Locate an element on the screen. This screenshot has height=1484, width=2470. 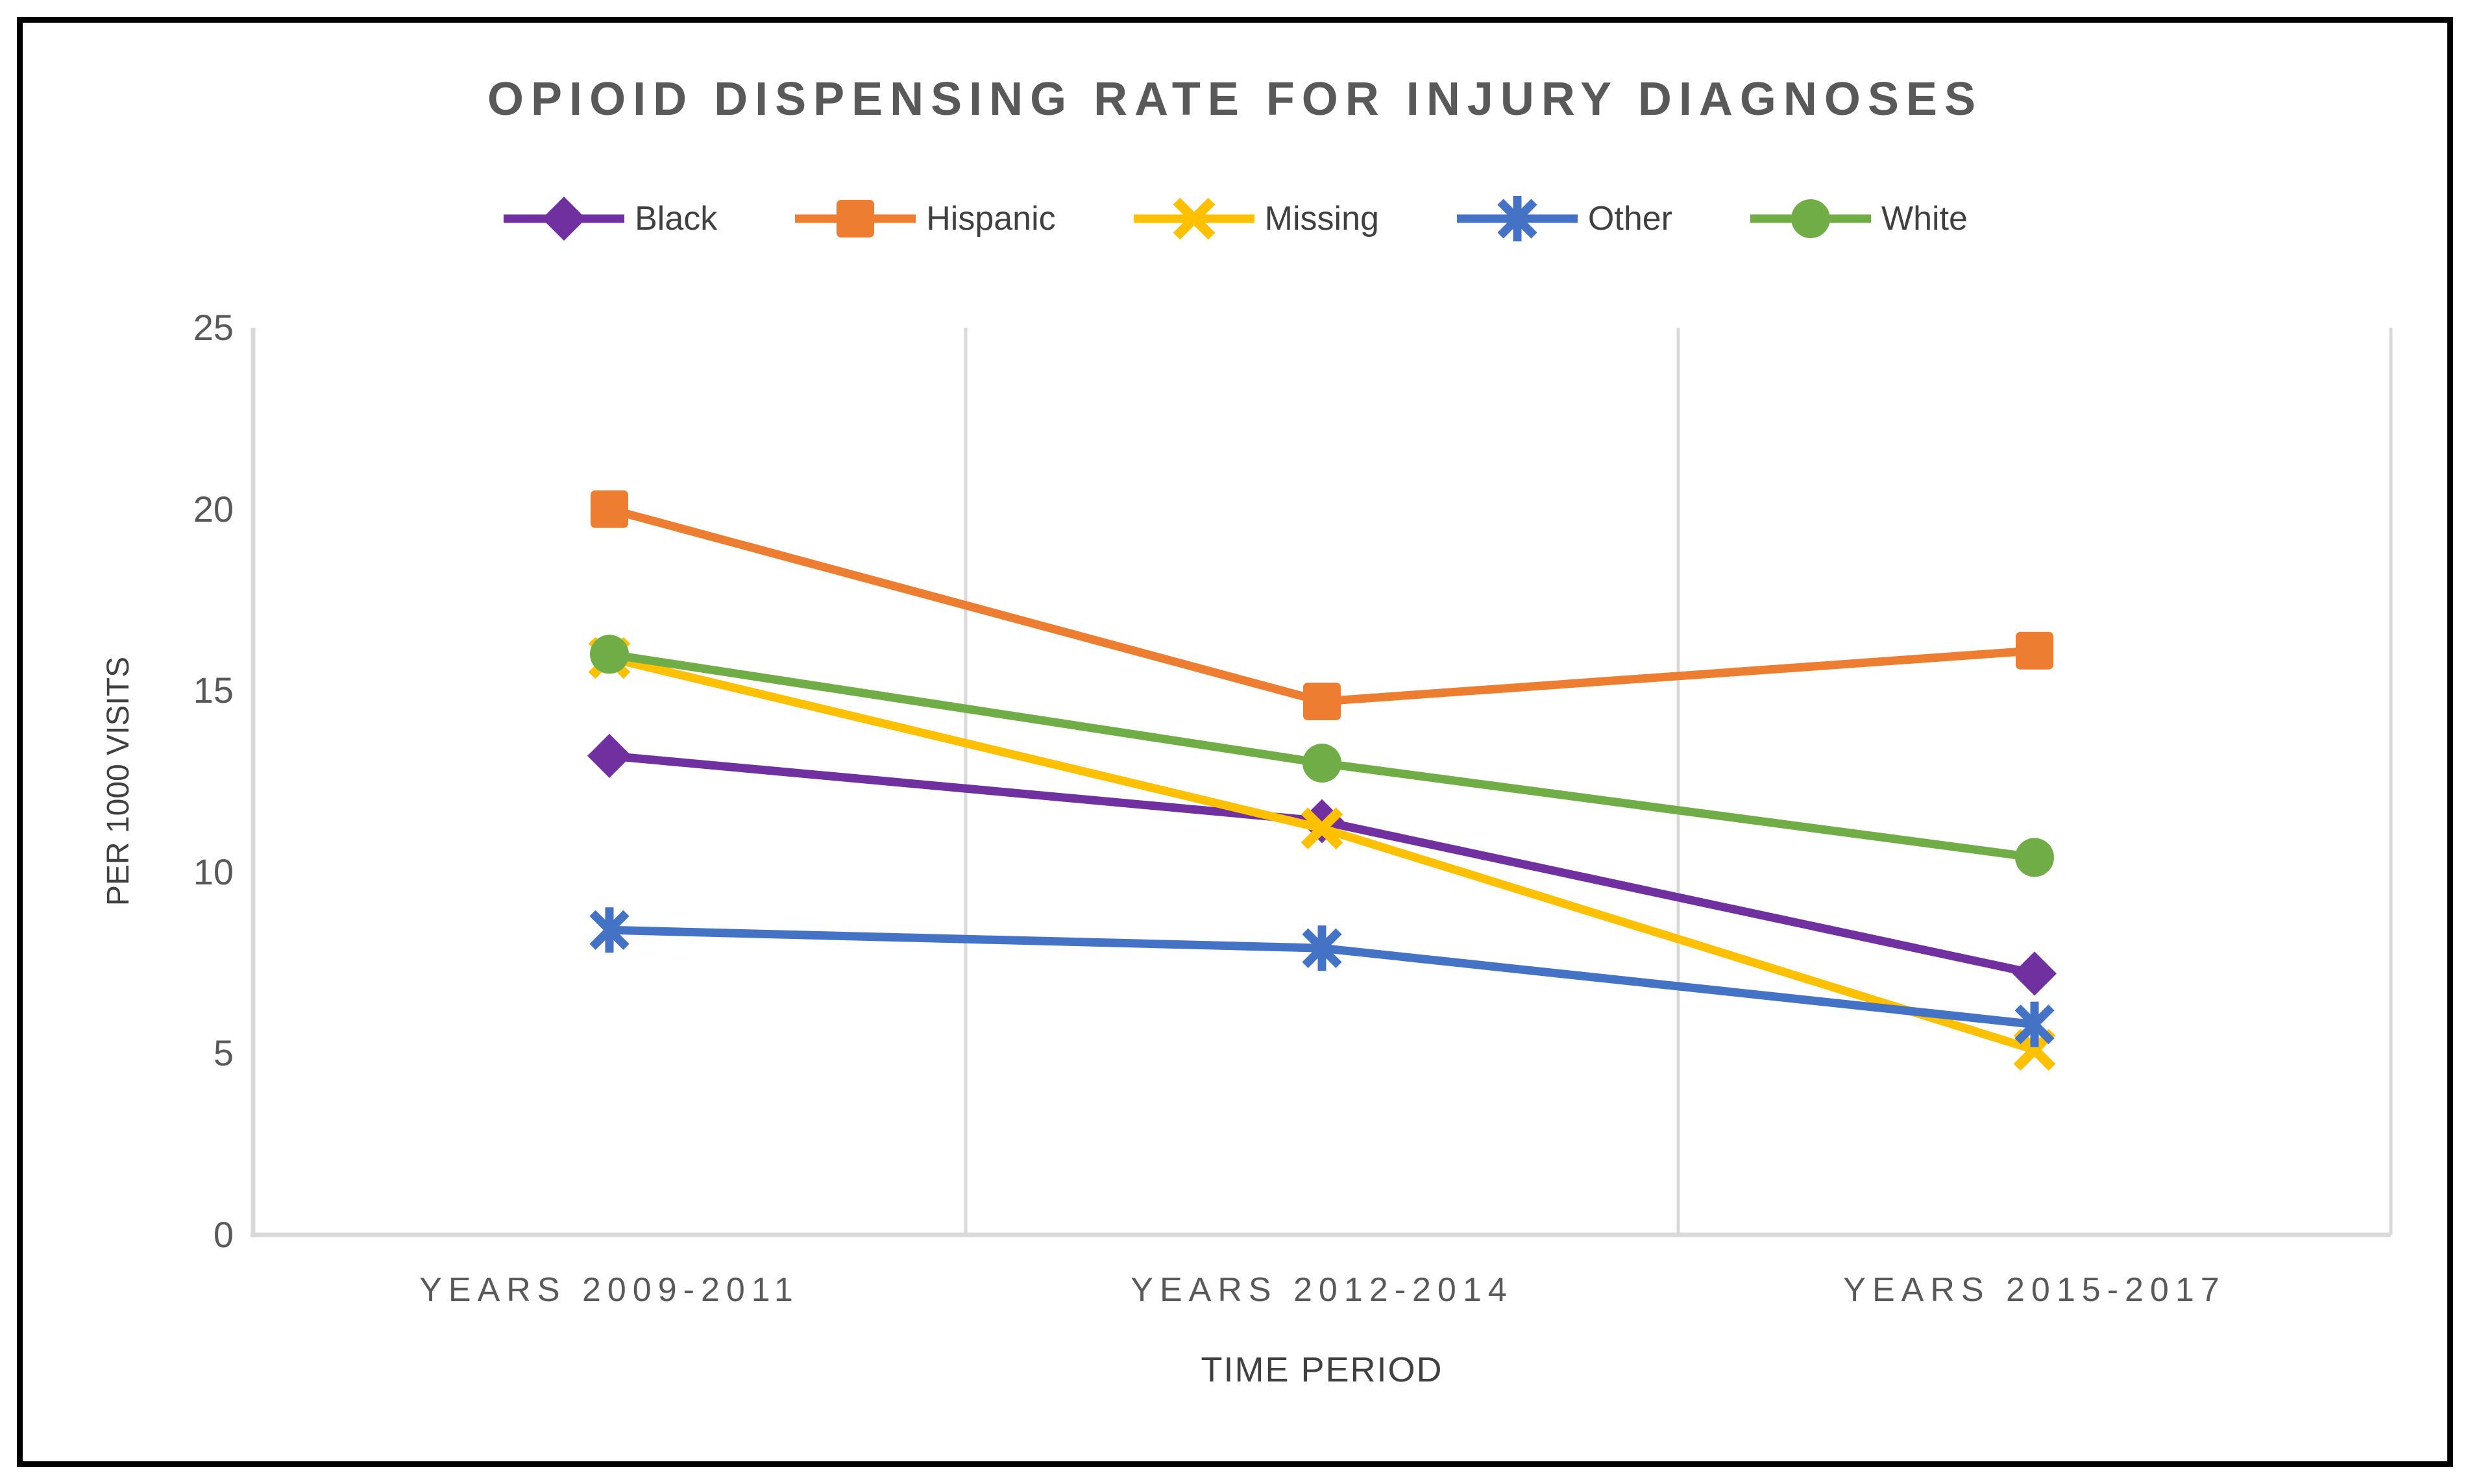
legend-marker-square-icon is located at coordinates (856, 218).